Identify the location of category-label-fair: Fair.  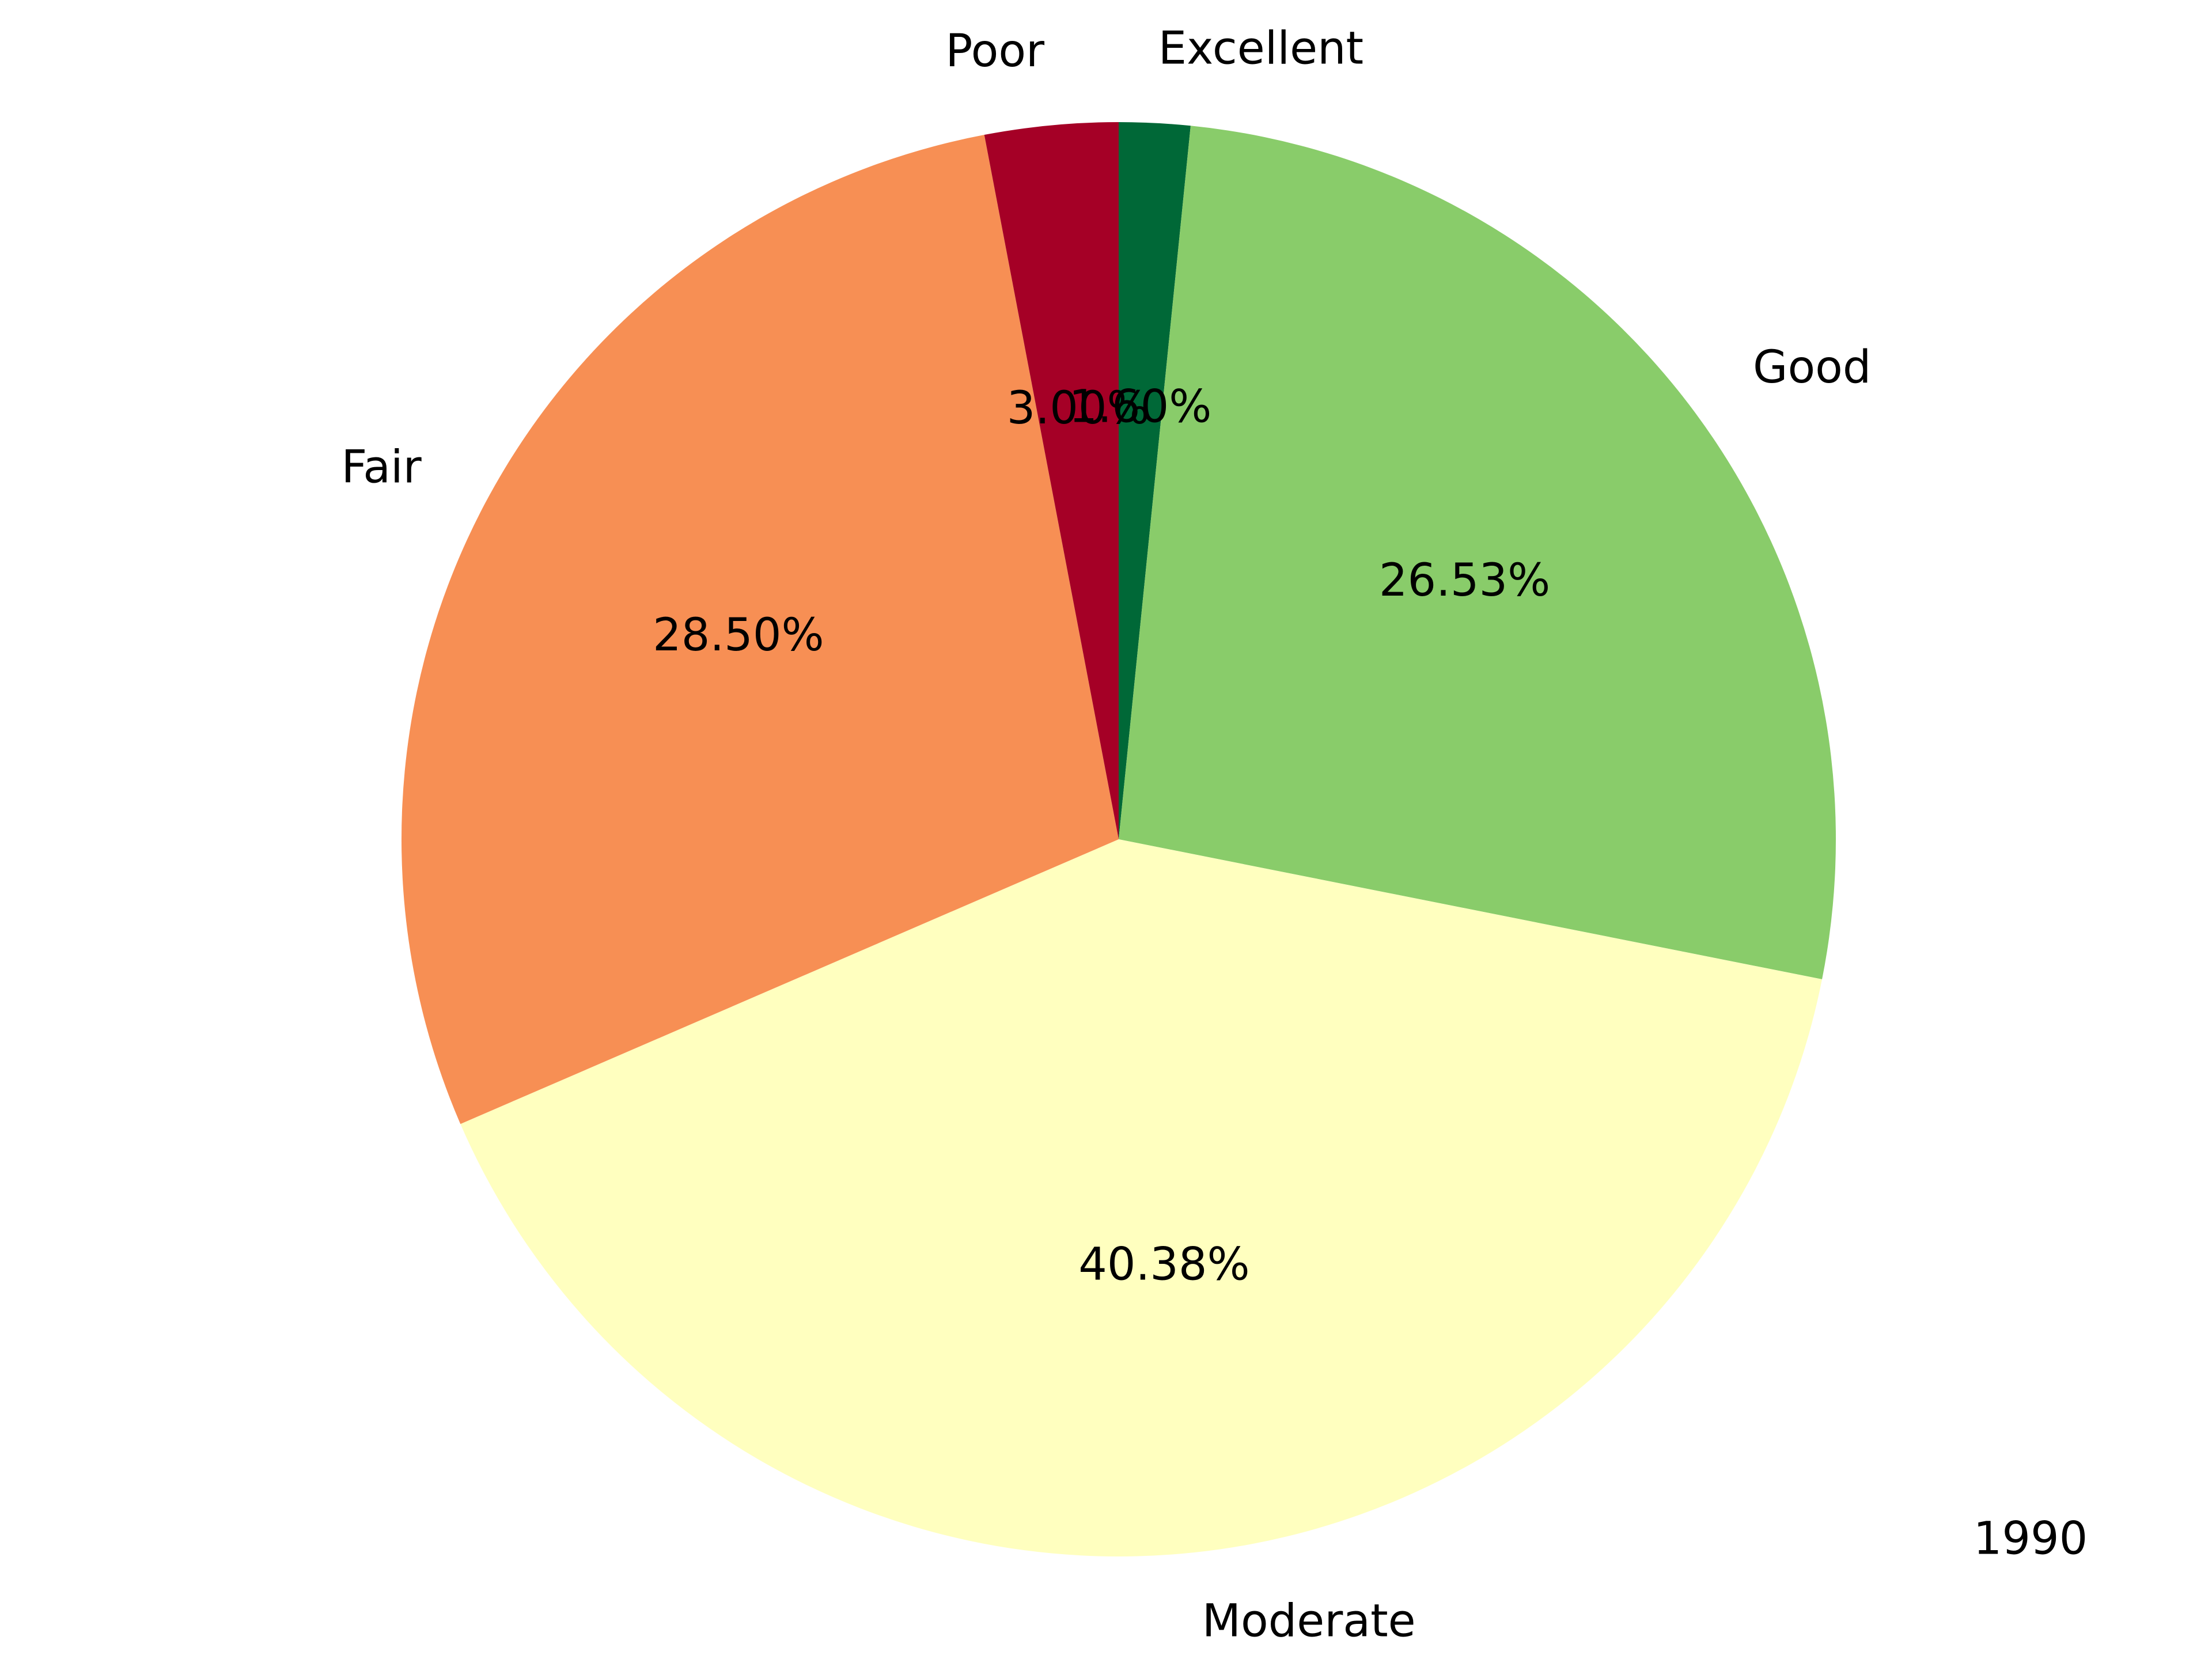
(382, 468).